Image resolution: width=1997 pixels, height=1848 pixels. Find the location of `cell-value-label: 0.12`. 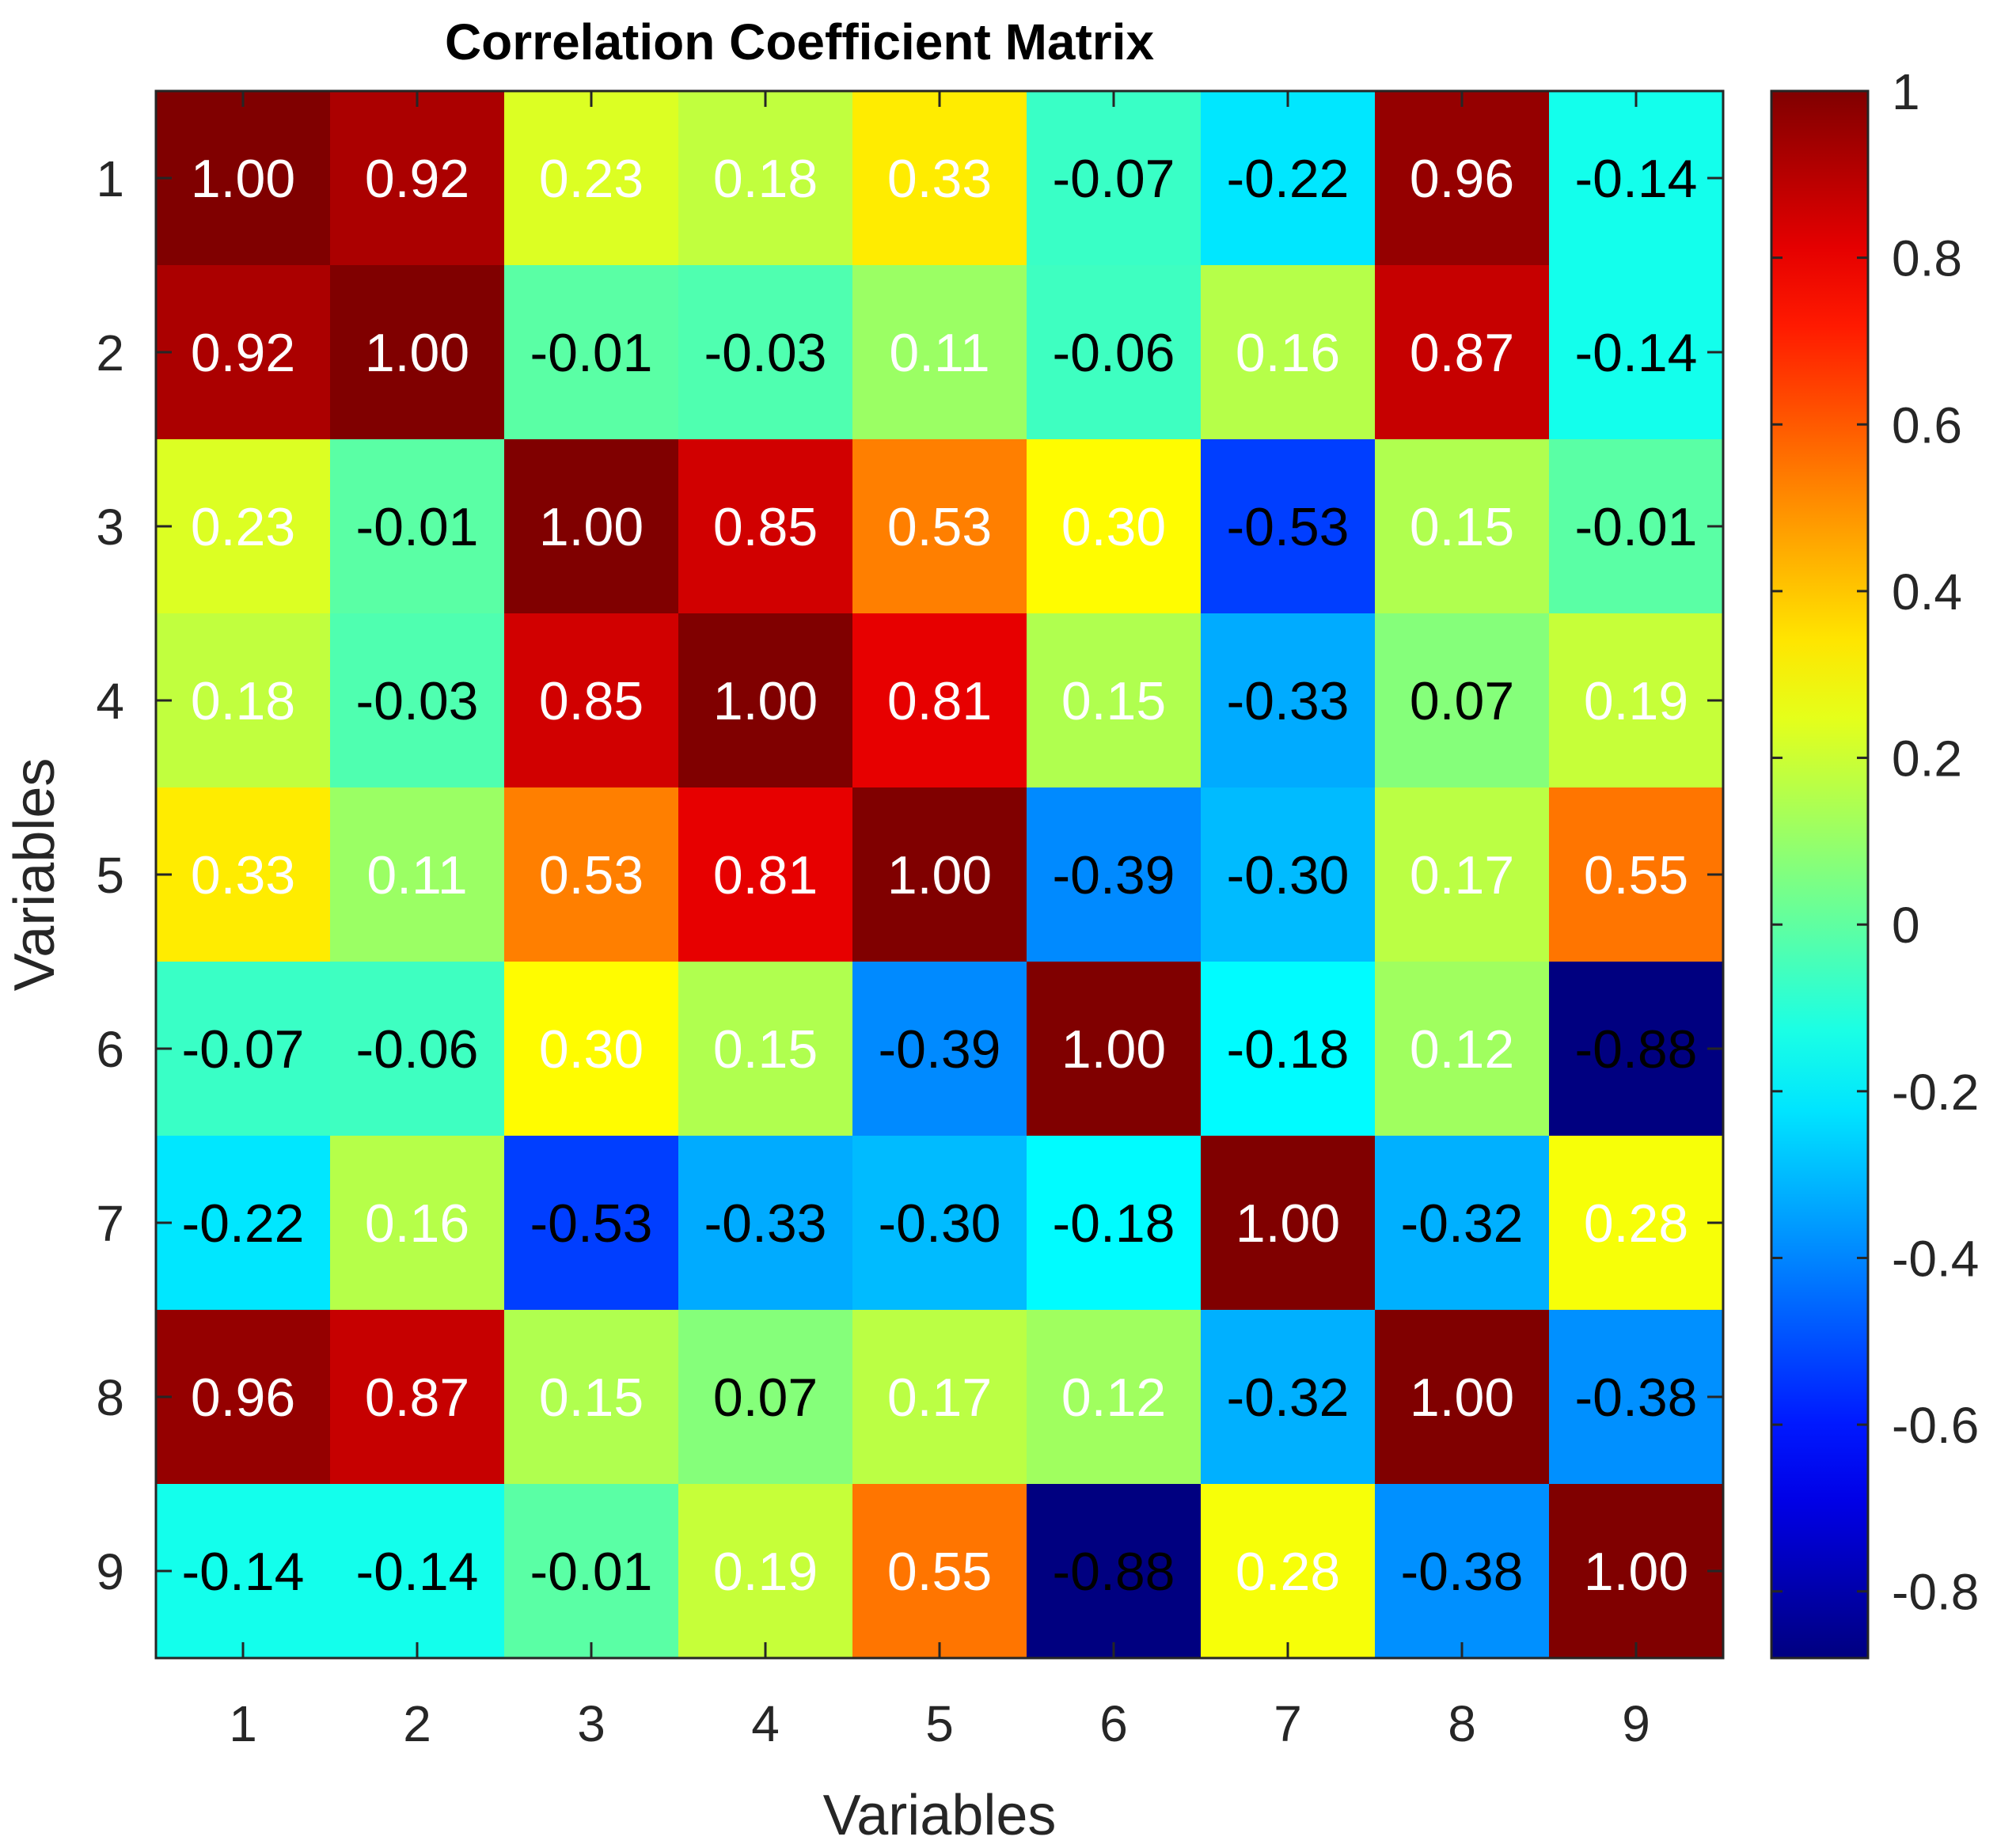

cell-value-label: 0.12 is located at coordinates (1462, 1049).